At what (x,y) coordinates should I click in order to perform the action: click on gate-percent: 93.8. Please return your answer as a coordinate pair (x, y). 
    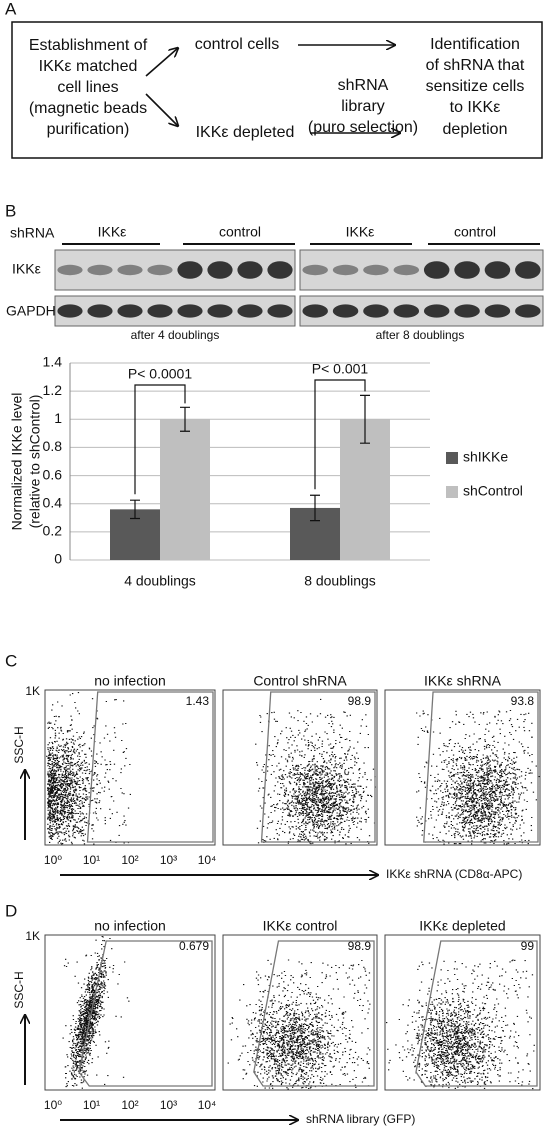
    Looking at the image, I should click on (523, 701).